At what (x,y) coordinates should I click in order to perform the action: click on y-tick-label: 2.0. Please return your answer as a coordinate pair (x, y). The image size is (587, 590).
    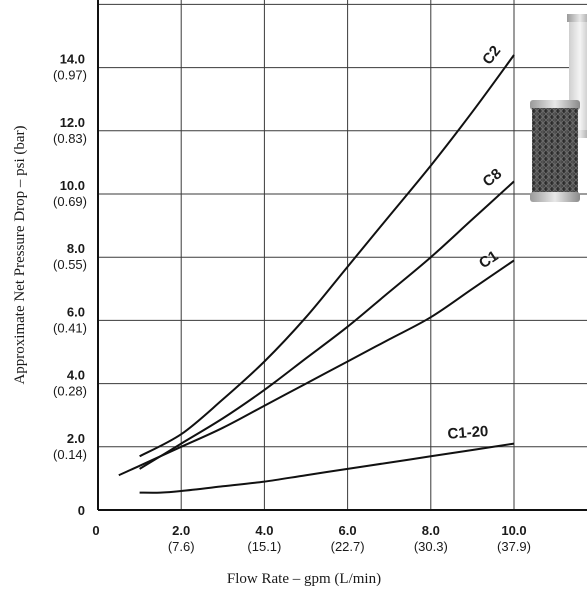
    Looking at the image, I should click on (76, 438).